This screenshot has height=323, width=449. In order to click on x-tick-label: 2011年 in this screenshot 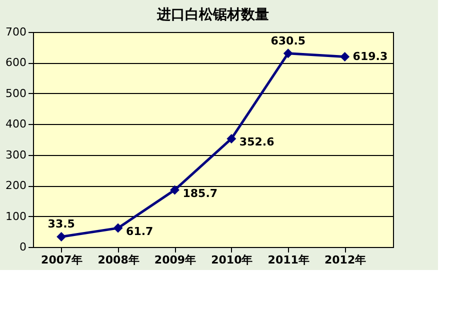, I will do `click(289, 260)`.